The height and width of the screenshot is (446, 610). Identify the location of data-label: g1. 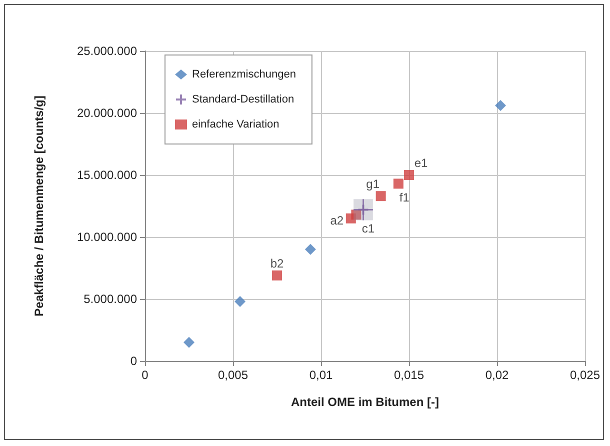
(373, 184).